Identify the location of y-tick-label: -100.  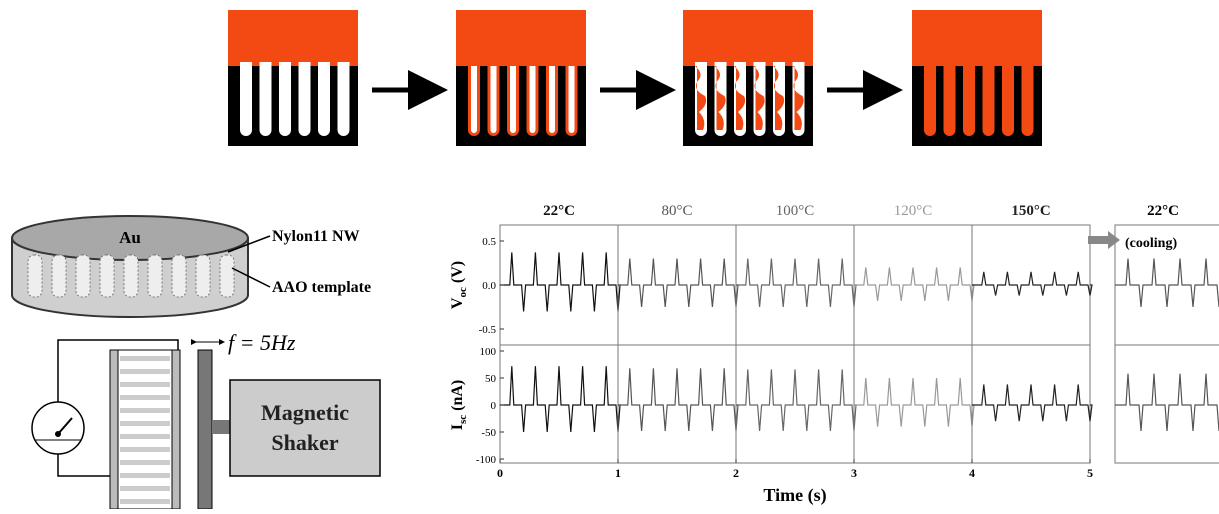
(486, 460).